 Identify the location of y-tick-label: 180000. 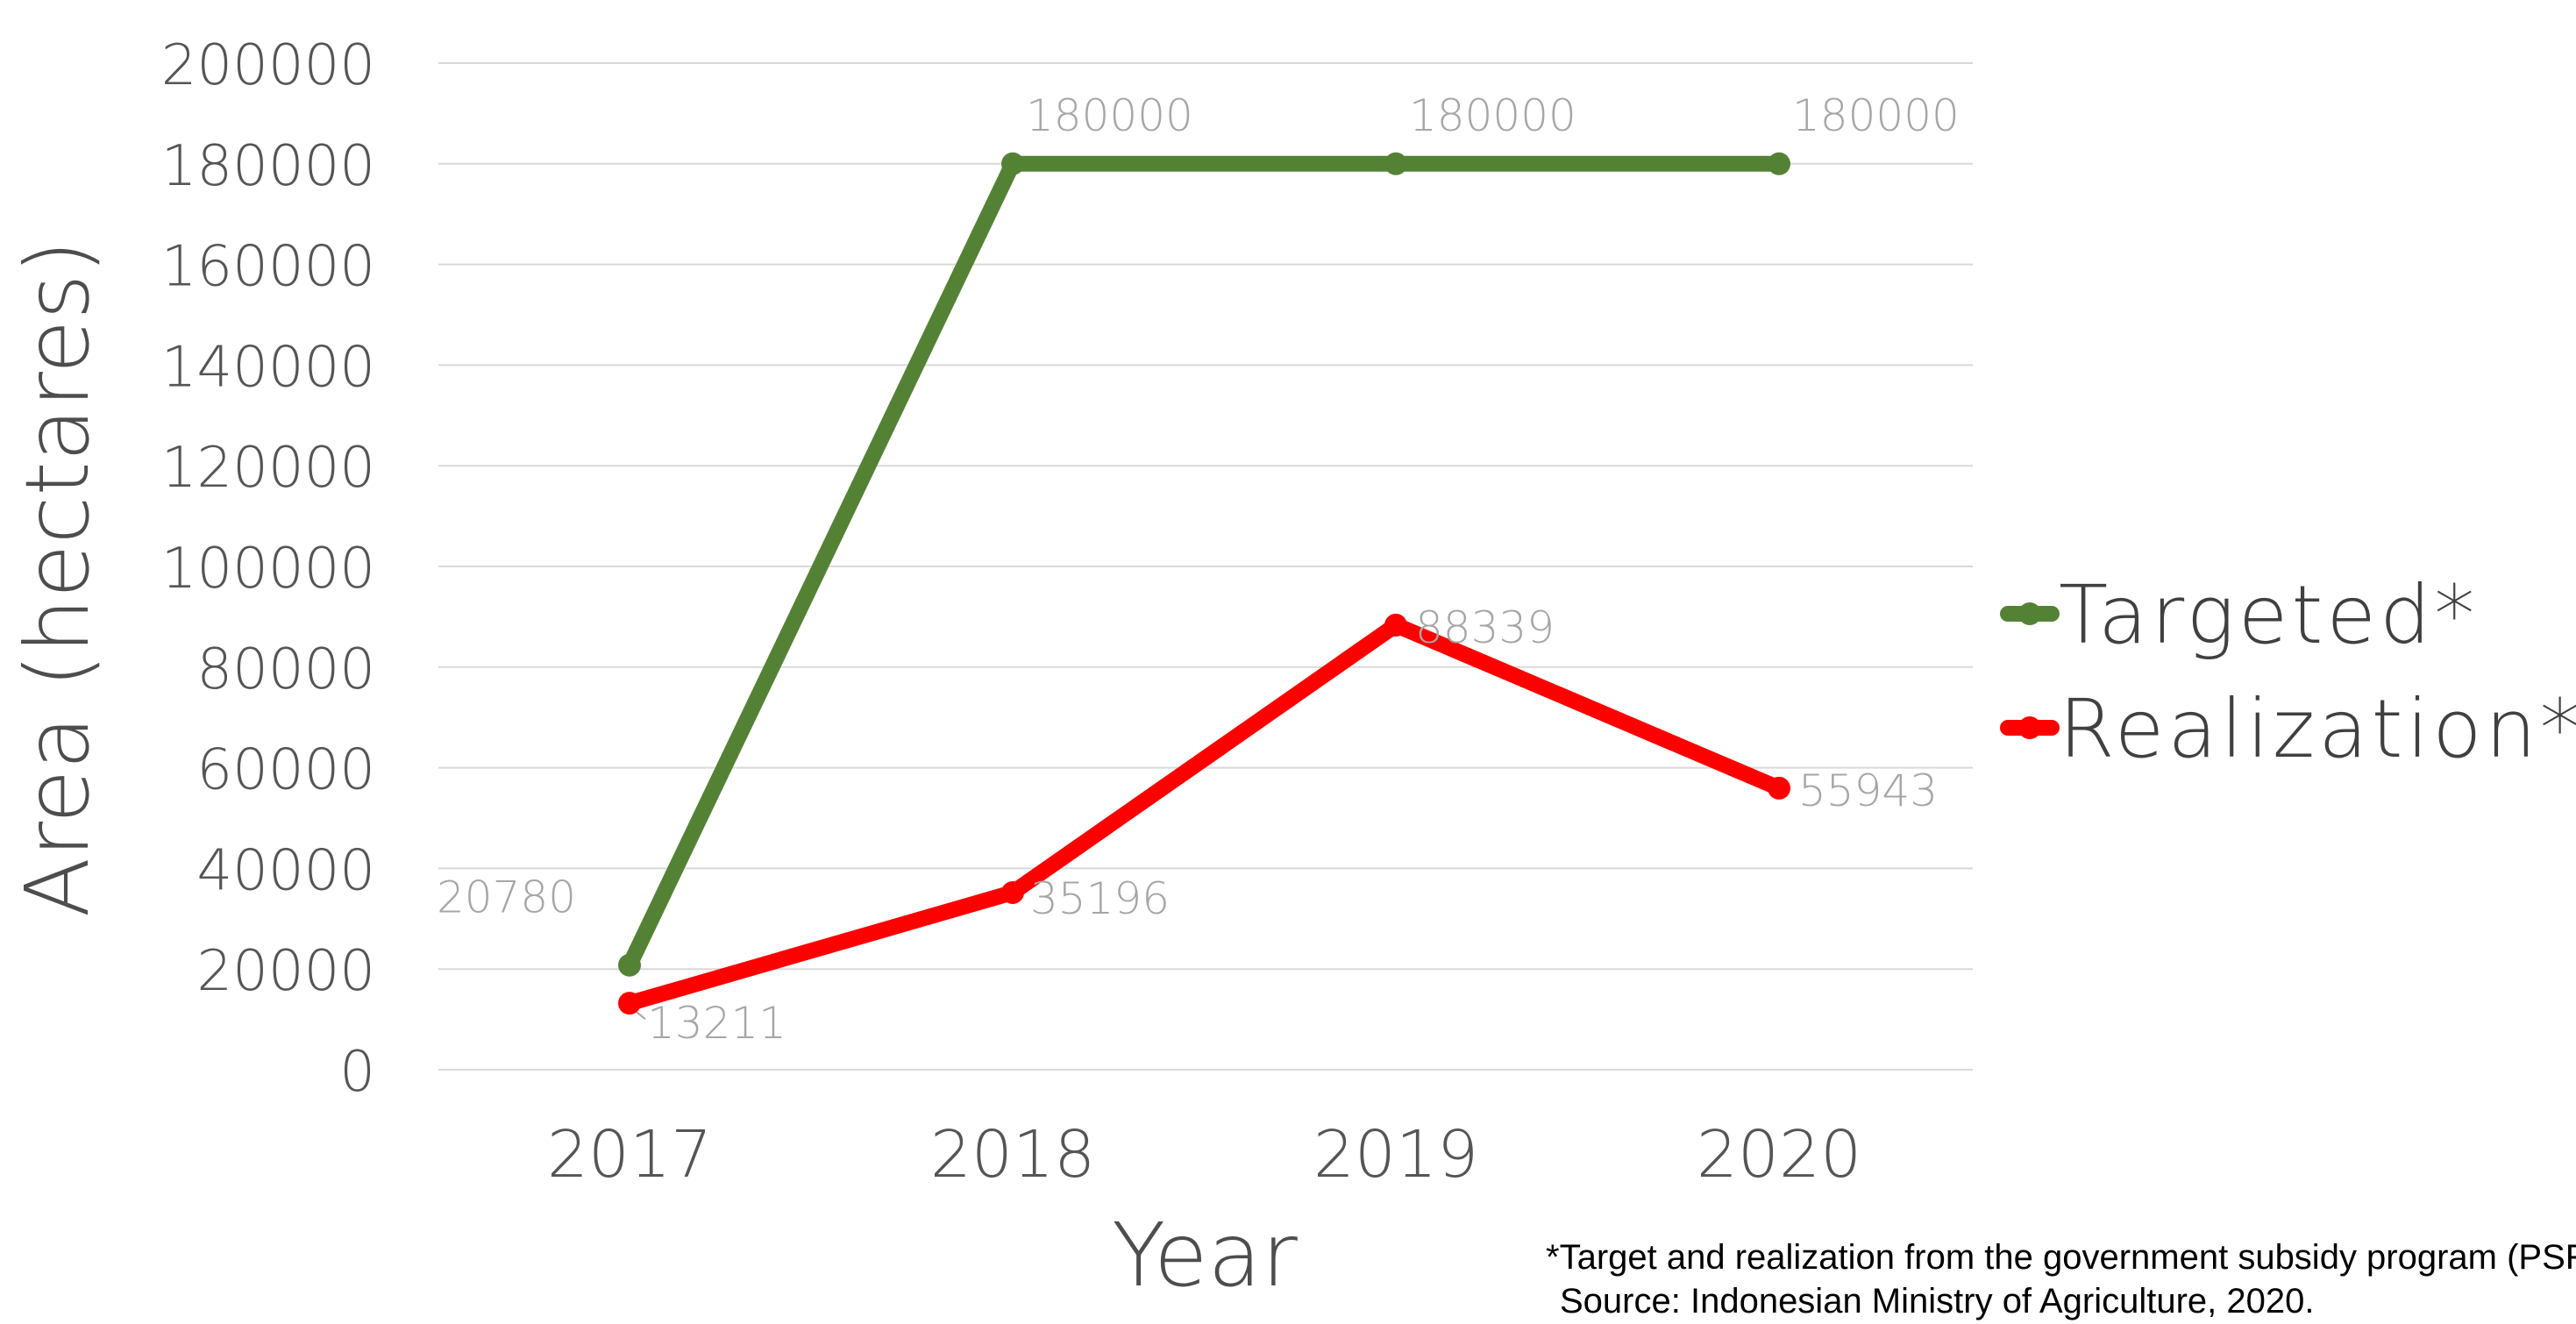
(268, 166).